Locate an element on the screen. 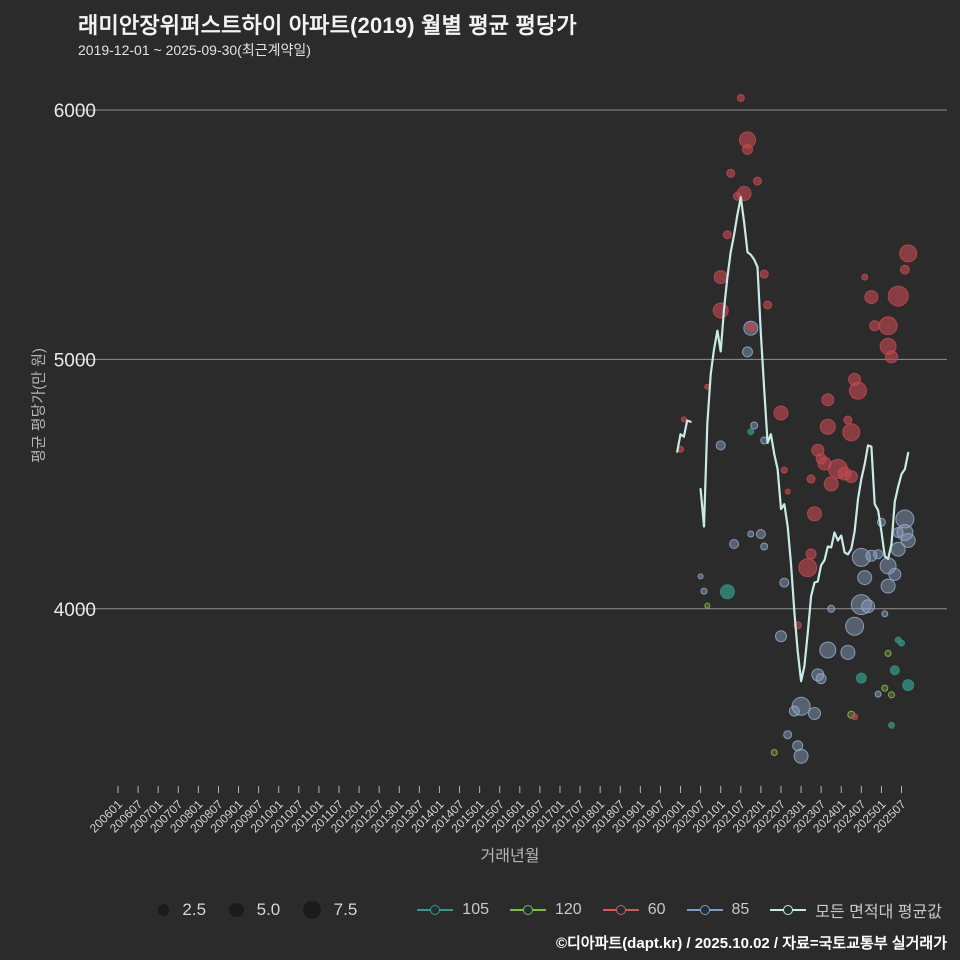 The height and width of the screenshot is (960, 960). legend-entry-105: 105 is located at coordinates (453, 910).